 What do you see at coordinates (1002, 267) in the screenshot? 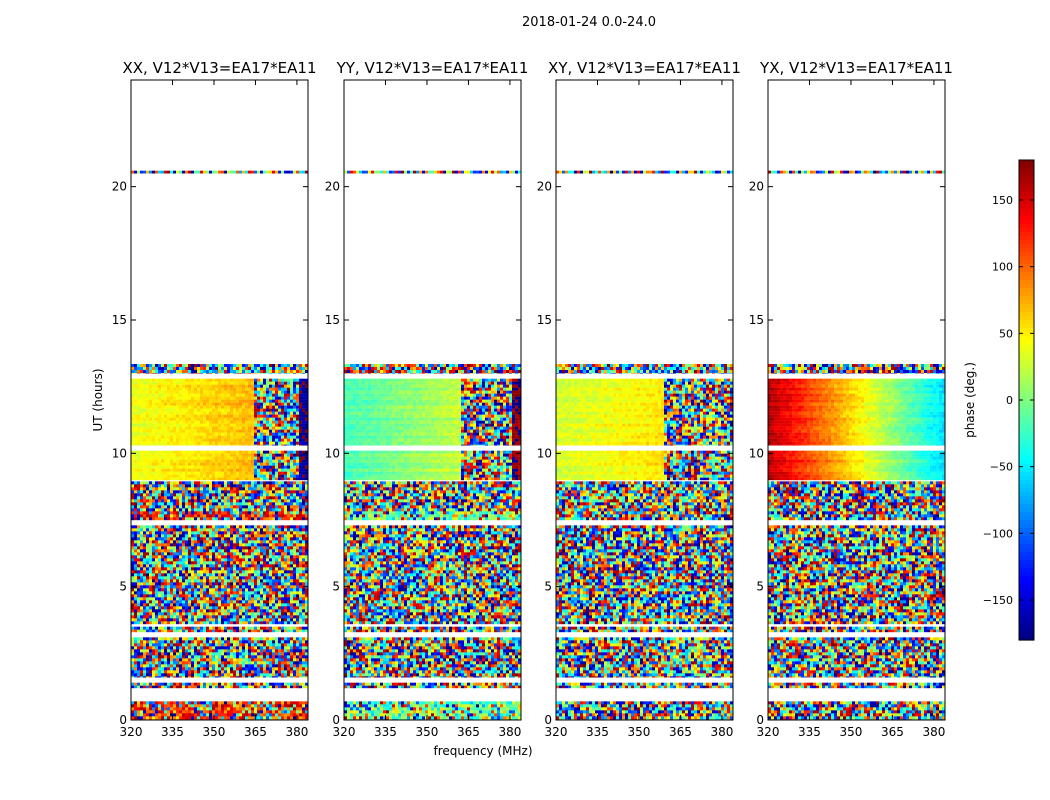
I see `colorbar-tick-label: 100` at bounding box center [1002, 267].